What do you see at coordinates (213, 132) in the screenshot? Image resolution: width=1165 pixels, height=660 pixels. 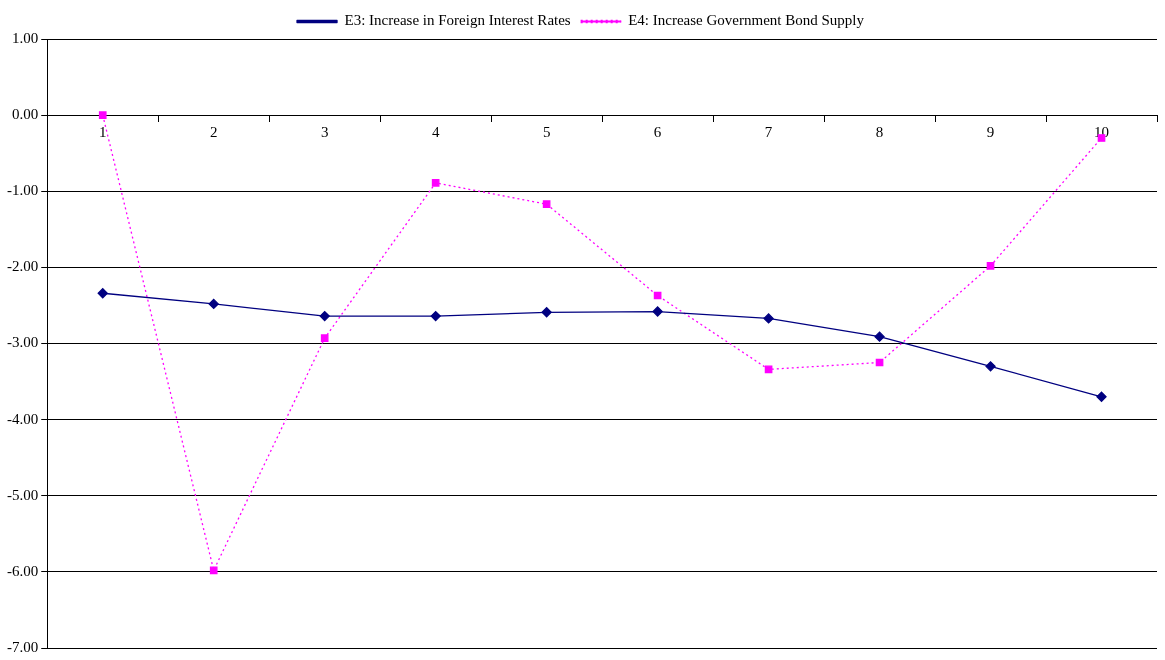 I see `x-tick-label: 2` at bounding box center [213, 132].